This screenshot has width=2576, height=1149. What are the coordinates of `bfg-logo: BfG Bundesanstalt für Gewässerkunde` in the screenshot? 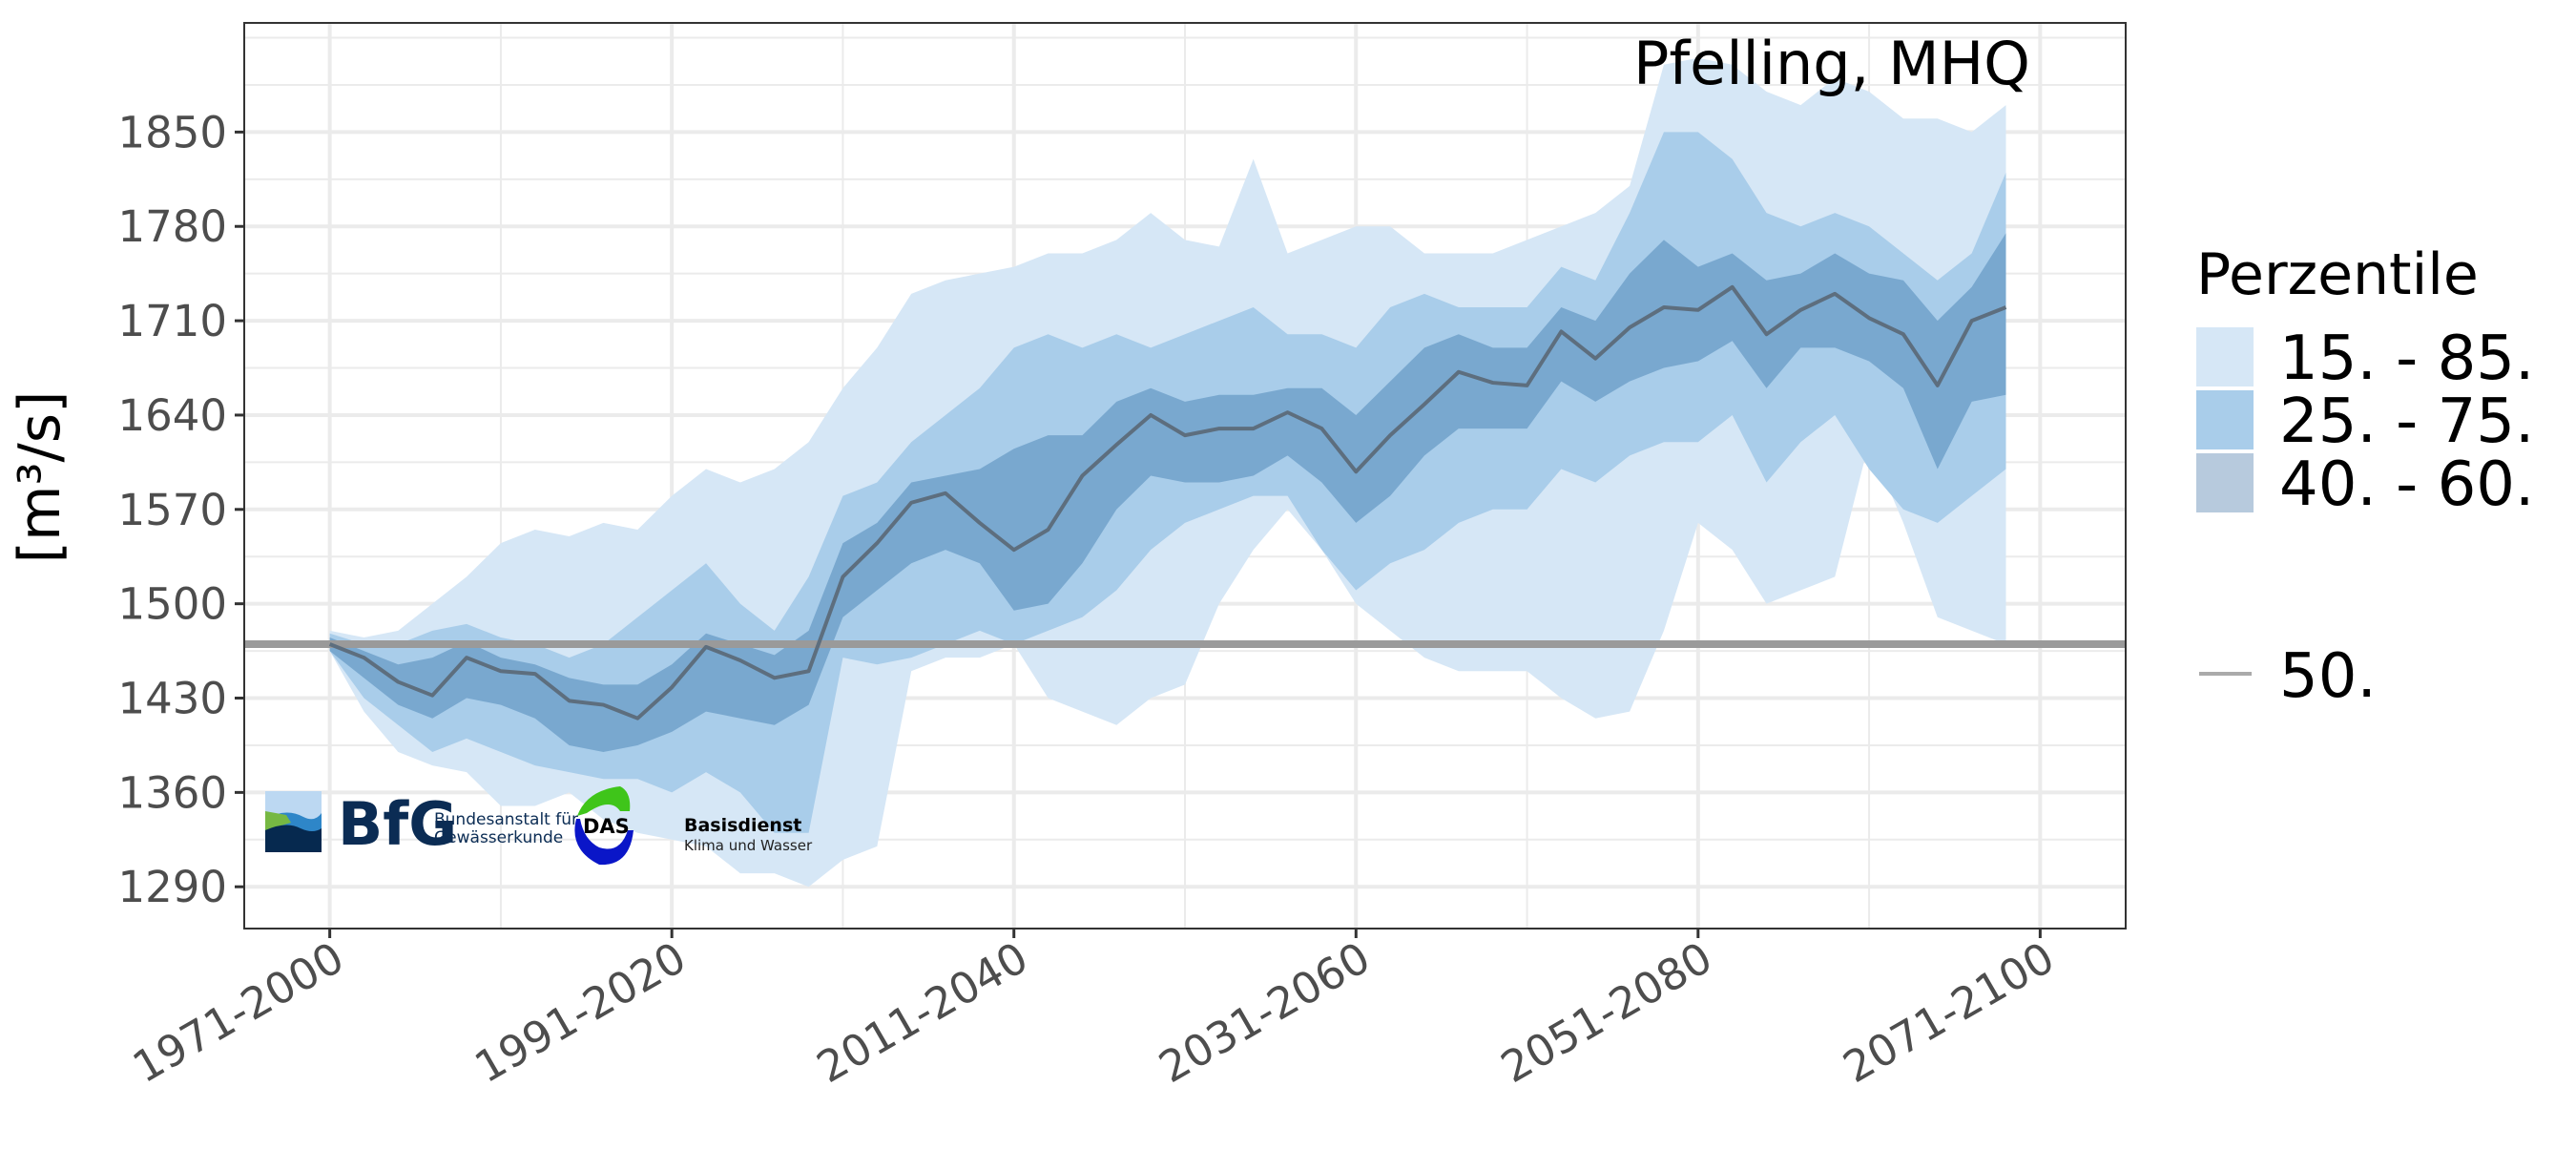 It's located at (421, 824).